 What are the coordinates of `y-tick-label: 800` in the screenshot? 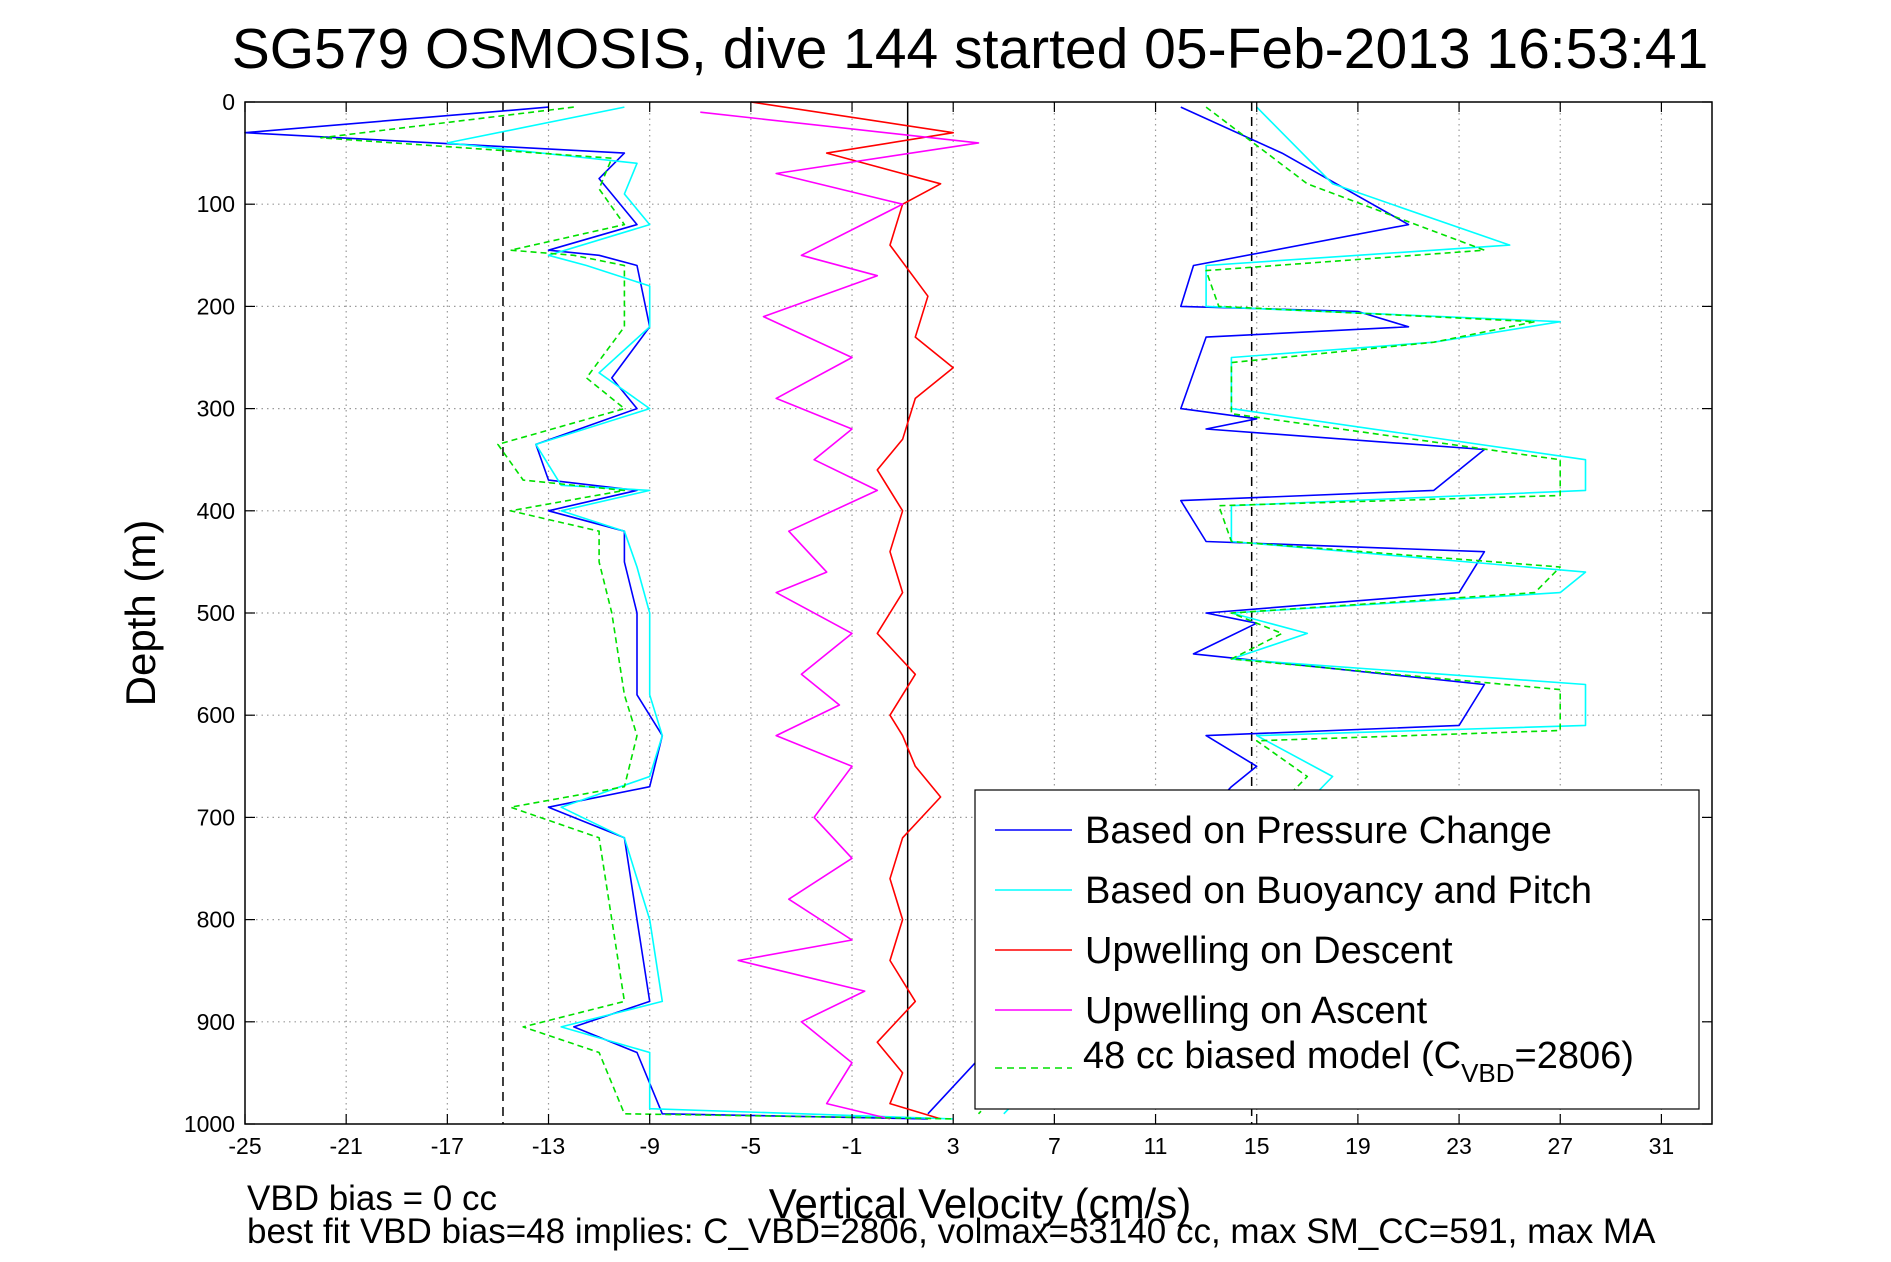 It's located at (216, 920).